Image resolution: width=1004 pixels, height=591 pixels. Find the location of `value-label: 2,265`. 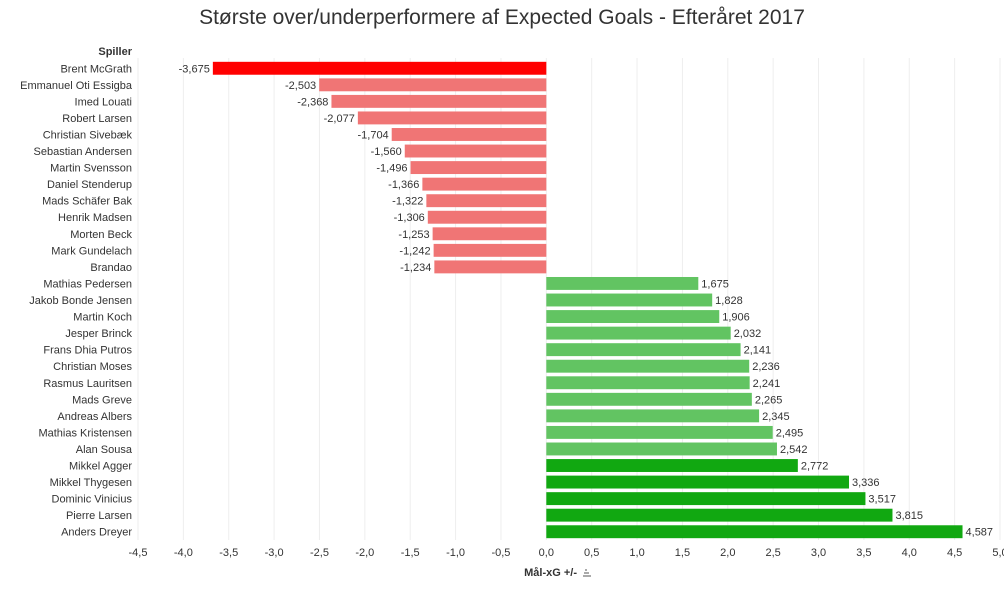

value-label: 2,265 is located at coordinates (769, 400).